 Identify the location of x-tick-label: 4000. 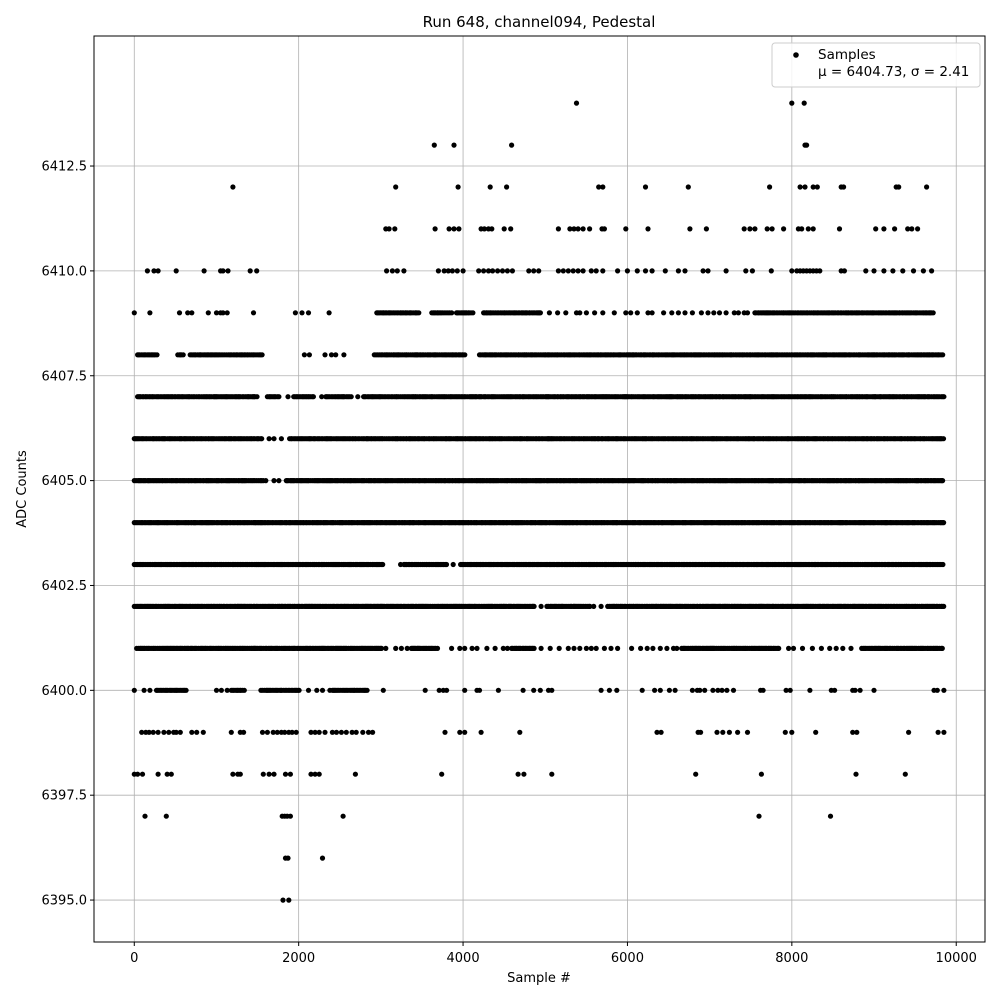
(463, 958).